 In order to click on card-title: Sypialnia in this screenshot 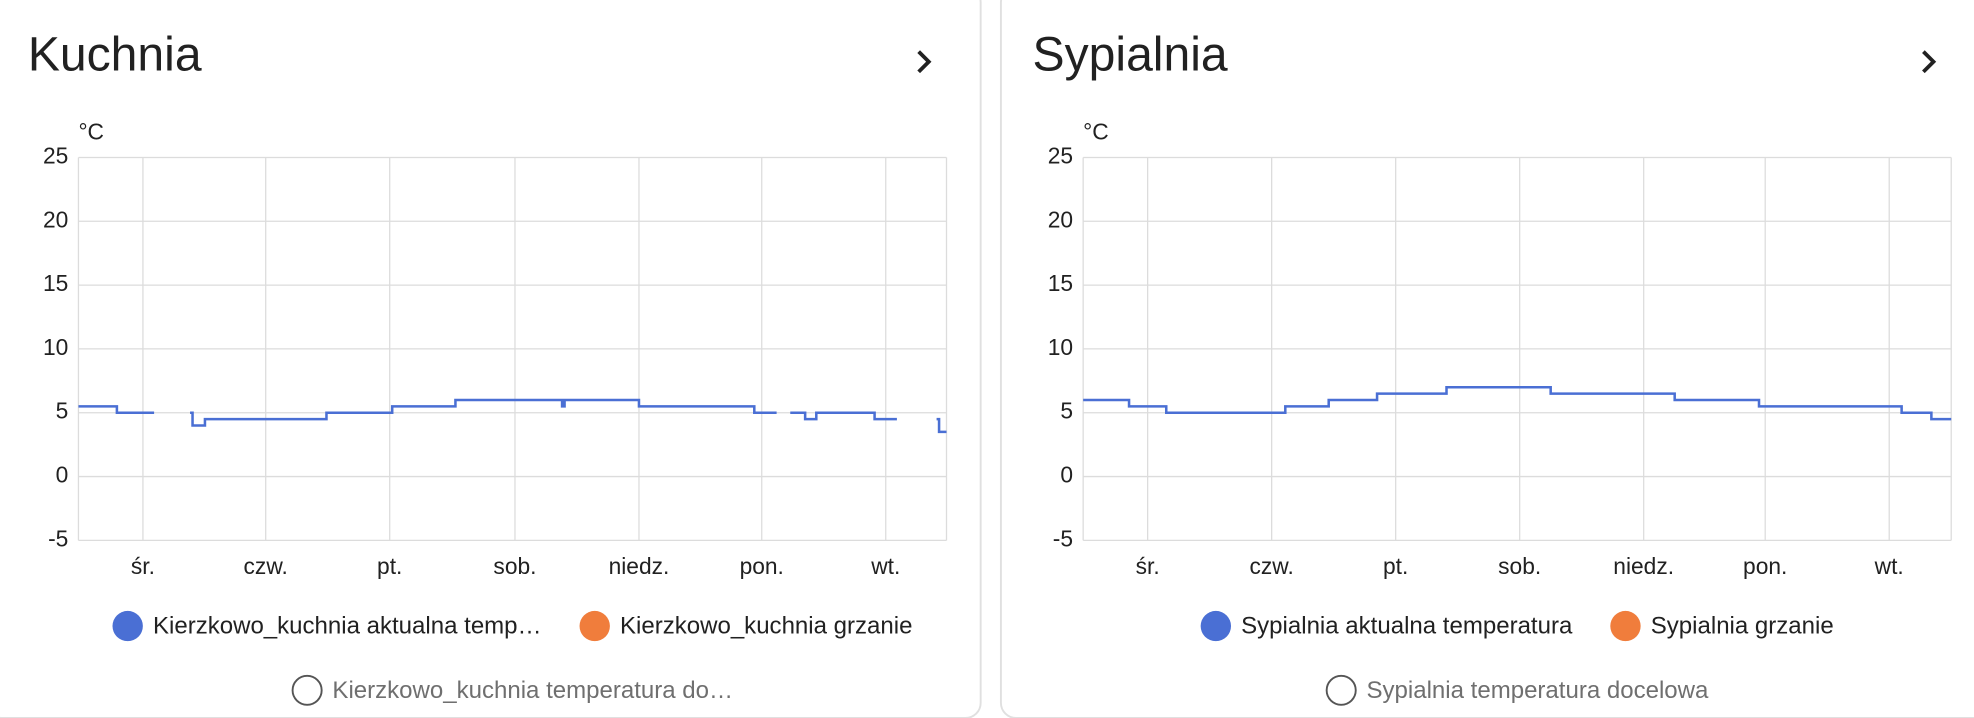, I will do `click(1130, 55)`.